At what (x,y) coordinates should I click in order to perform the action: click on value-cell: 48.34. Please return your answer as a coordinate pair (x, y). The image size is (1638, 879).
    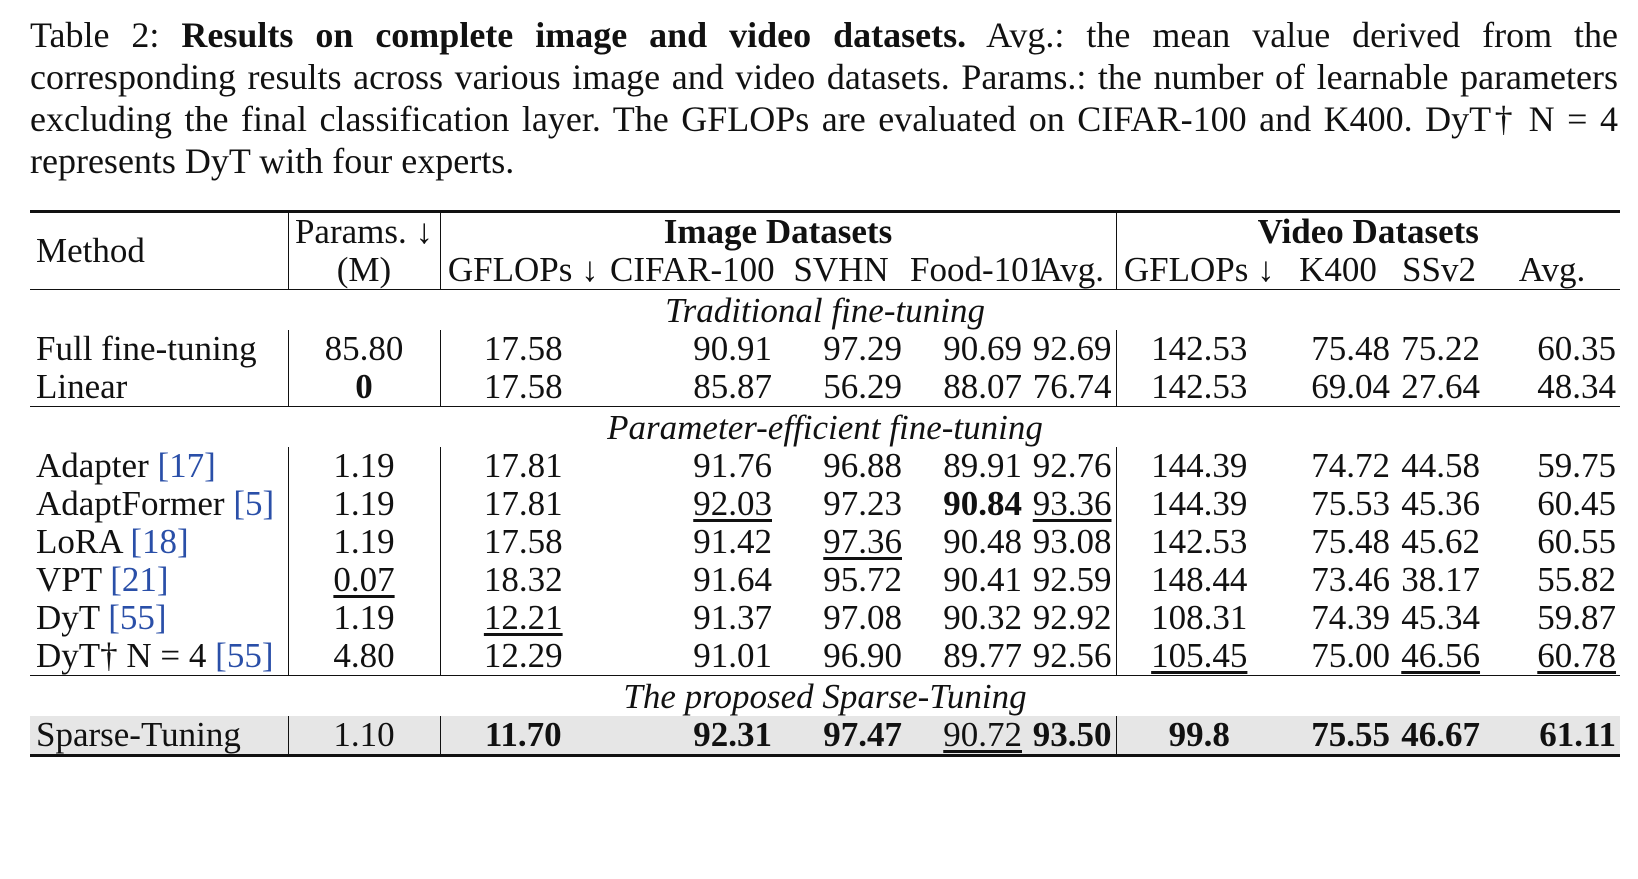
    Looking at the image, I should click on (1577, 386).